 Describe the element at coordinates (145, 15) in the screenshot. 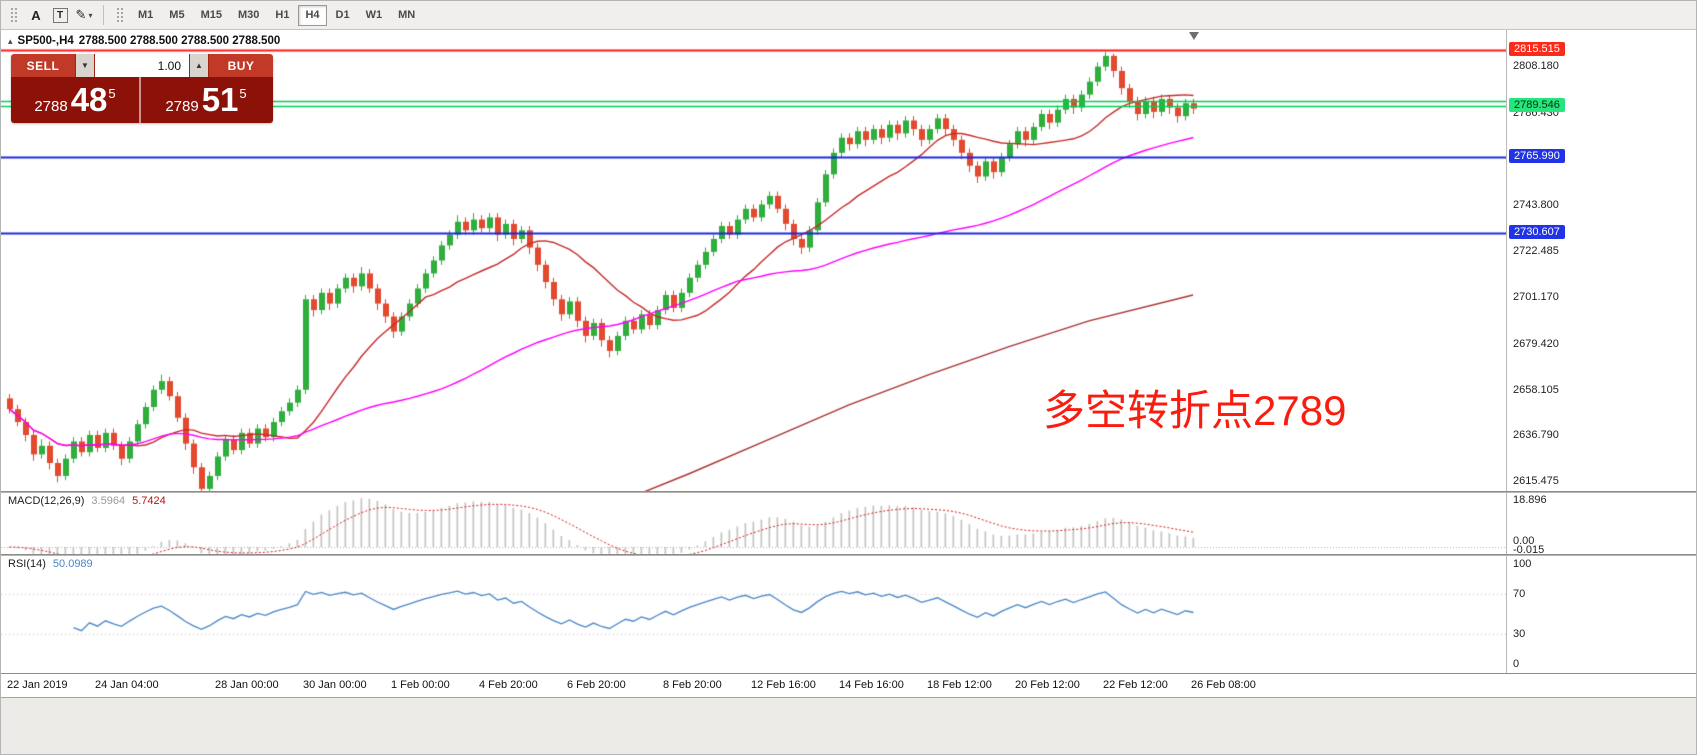

I see `timeframe-button-m1: M1` at that location.